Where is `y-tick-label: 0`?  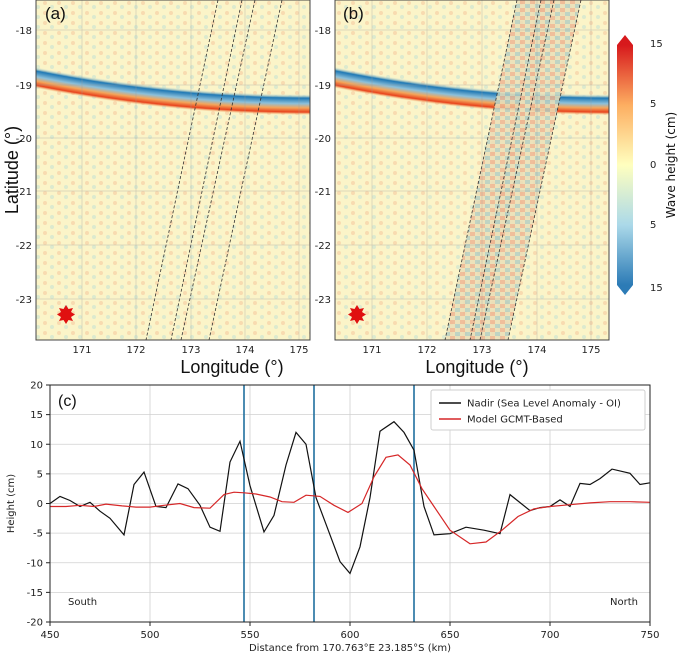
y-tick-label: 0 is located at coordinates (40, 504).